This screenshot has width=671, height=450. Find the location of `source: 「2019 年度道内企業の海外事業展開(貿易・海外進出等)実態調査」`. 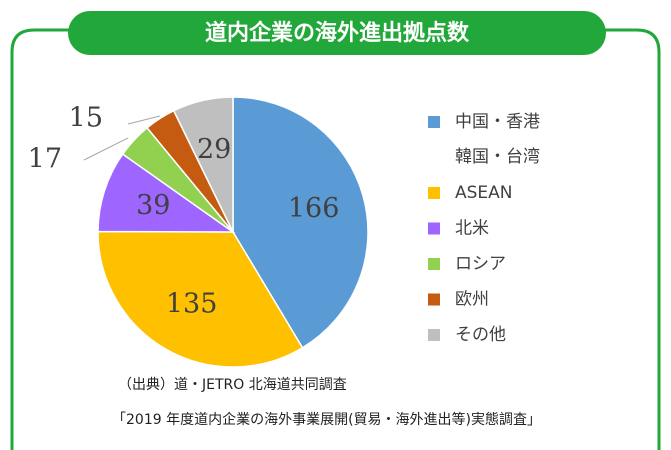

source: 「2019 年度道内企業の海外事業展開(貿易・海外進出等)実態調査」 is located at coordinates (326, 419).